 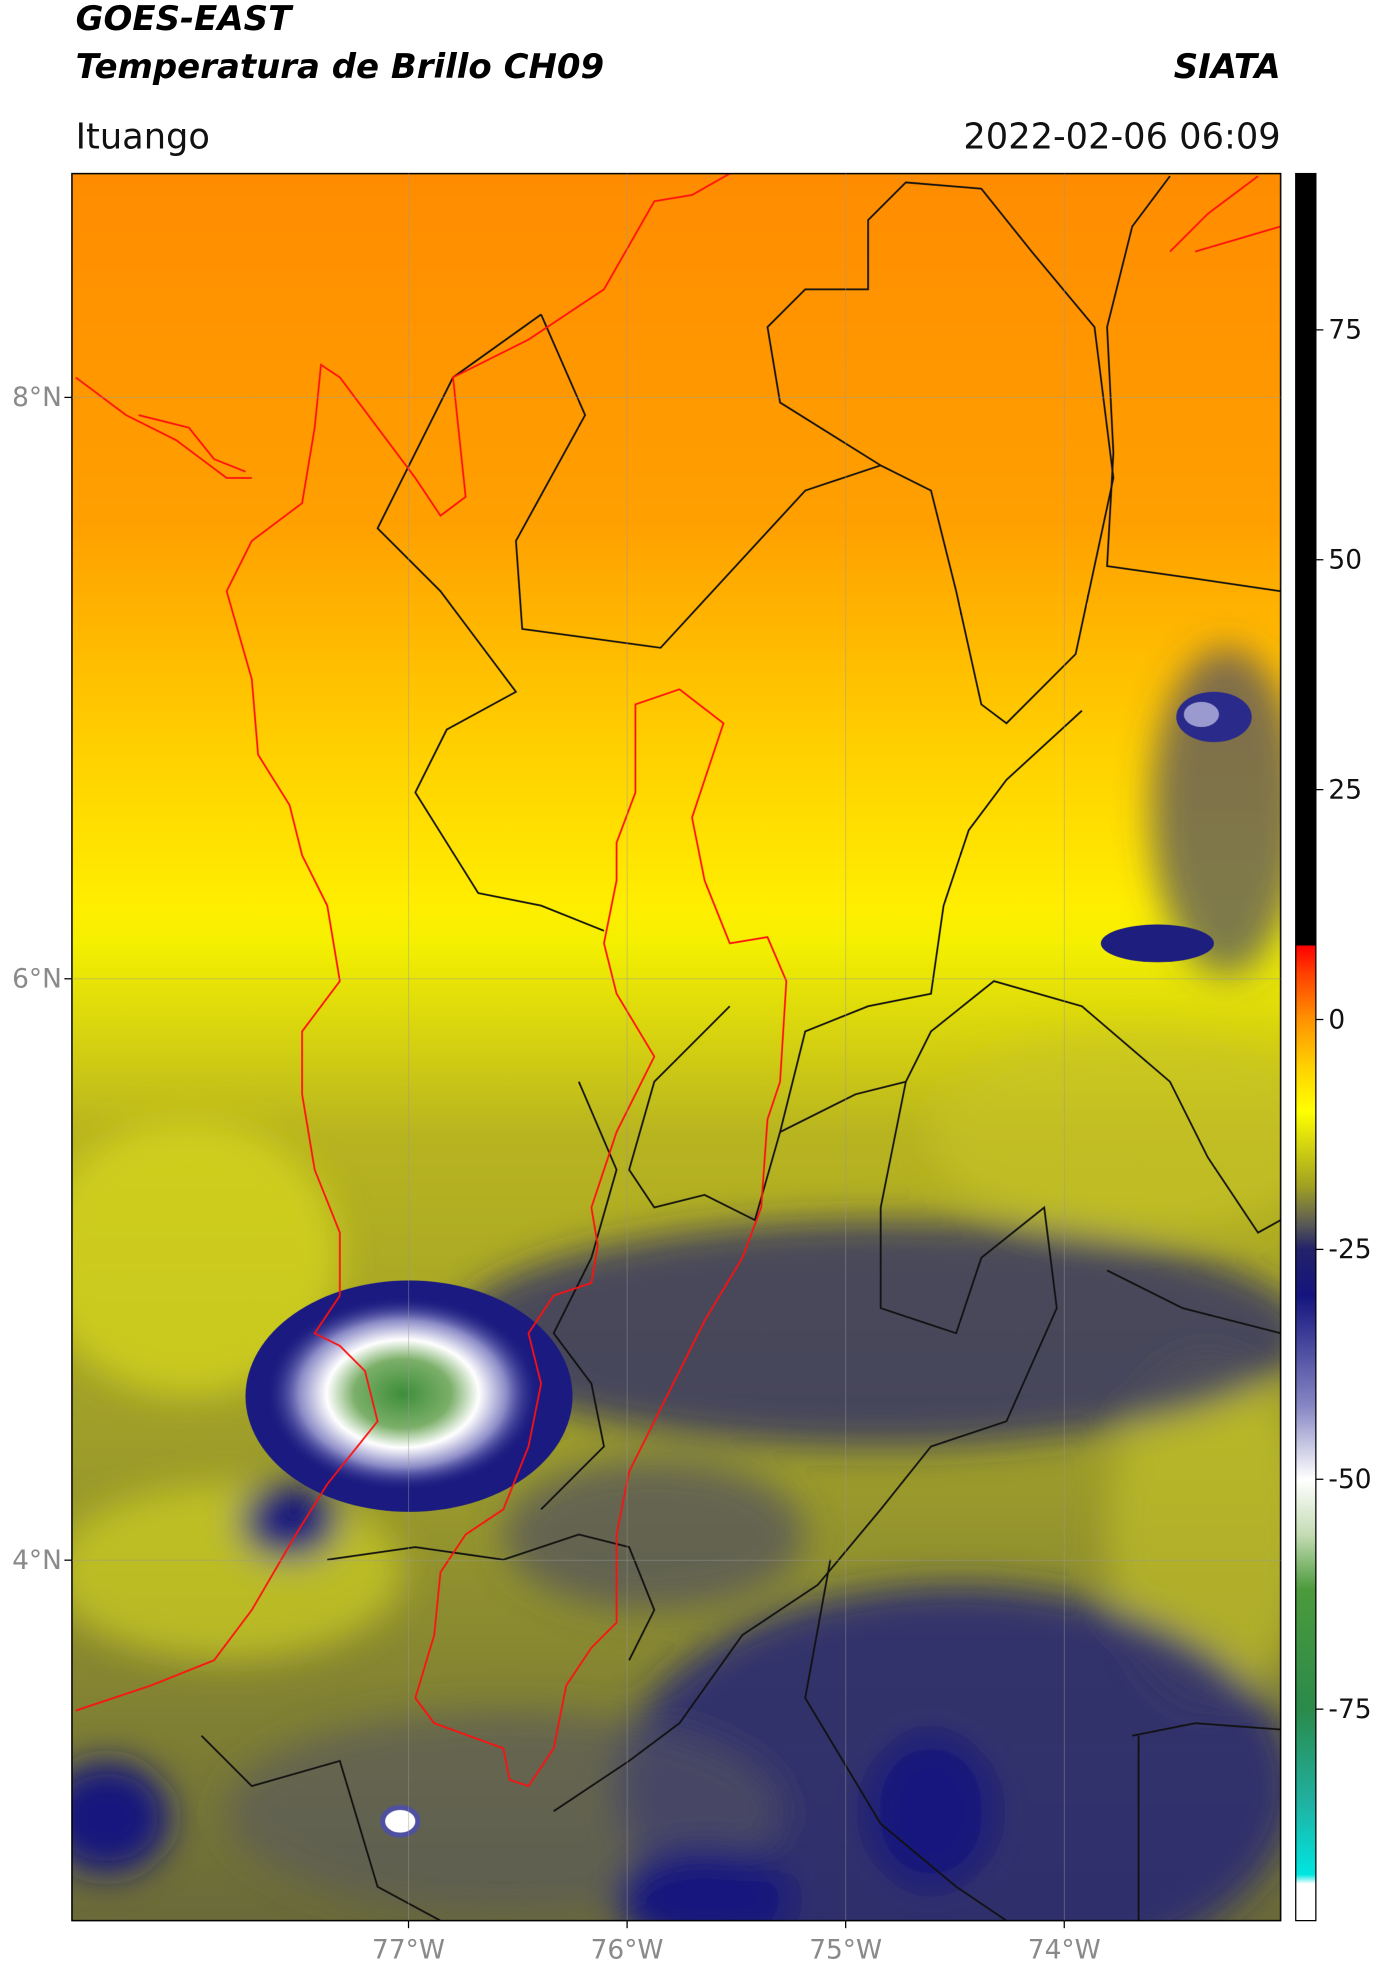 What do you see at coordinates (1064, 1949) in the screenshot?
I see `lon-tick-label: 74°W` at bounding box center [1064, 1949].